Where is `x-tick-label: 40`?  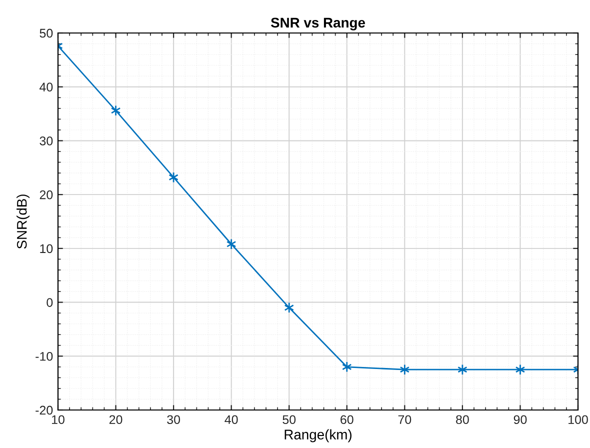
x-tick-label: 40 is located at coordinates (231, 419).